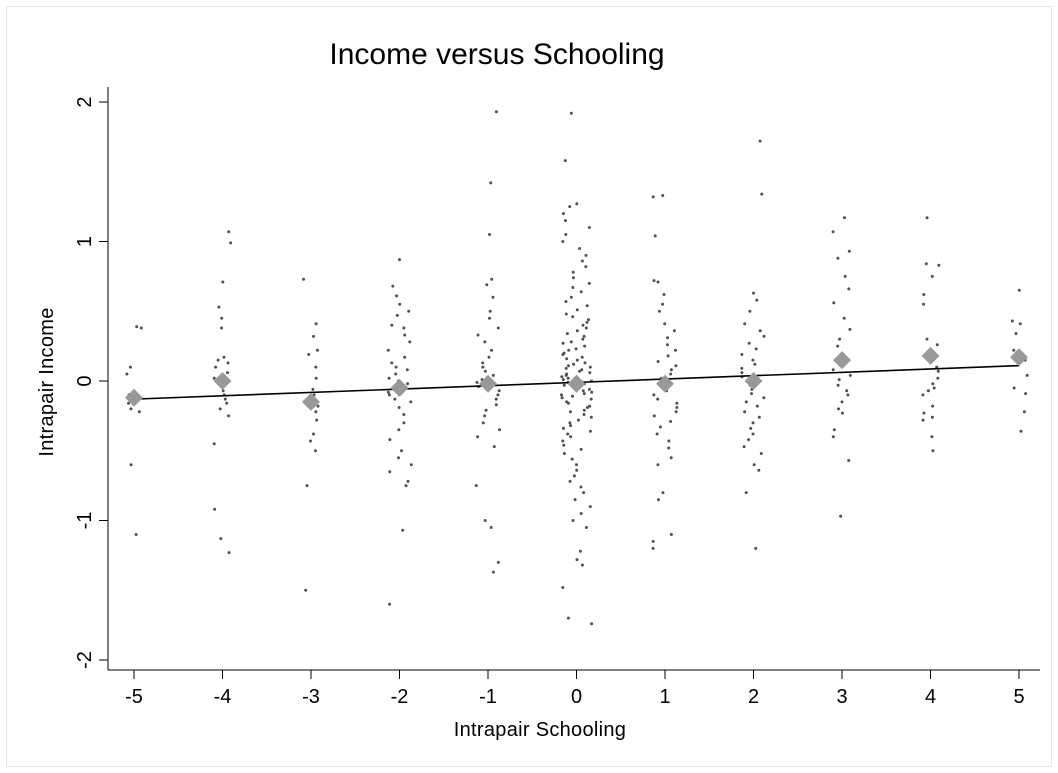 This screenshot has height=773, width=1058. What do you see at coordinates (311, 697) in the screenshot?
I see `x-tick-label: -3` at bounding box center [311, 697].